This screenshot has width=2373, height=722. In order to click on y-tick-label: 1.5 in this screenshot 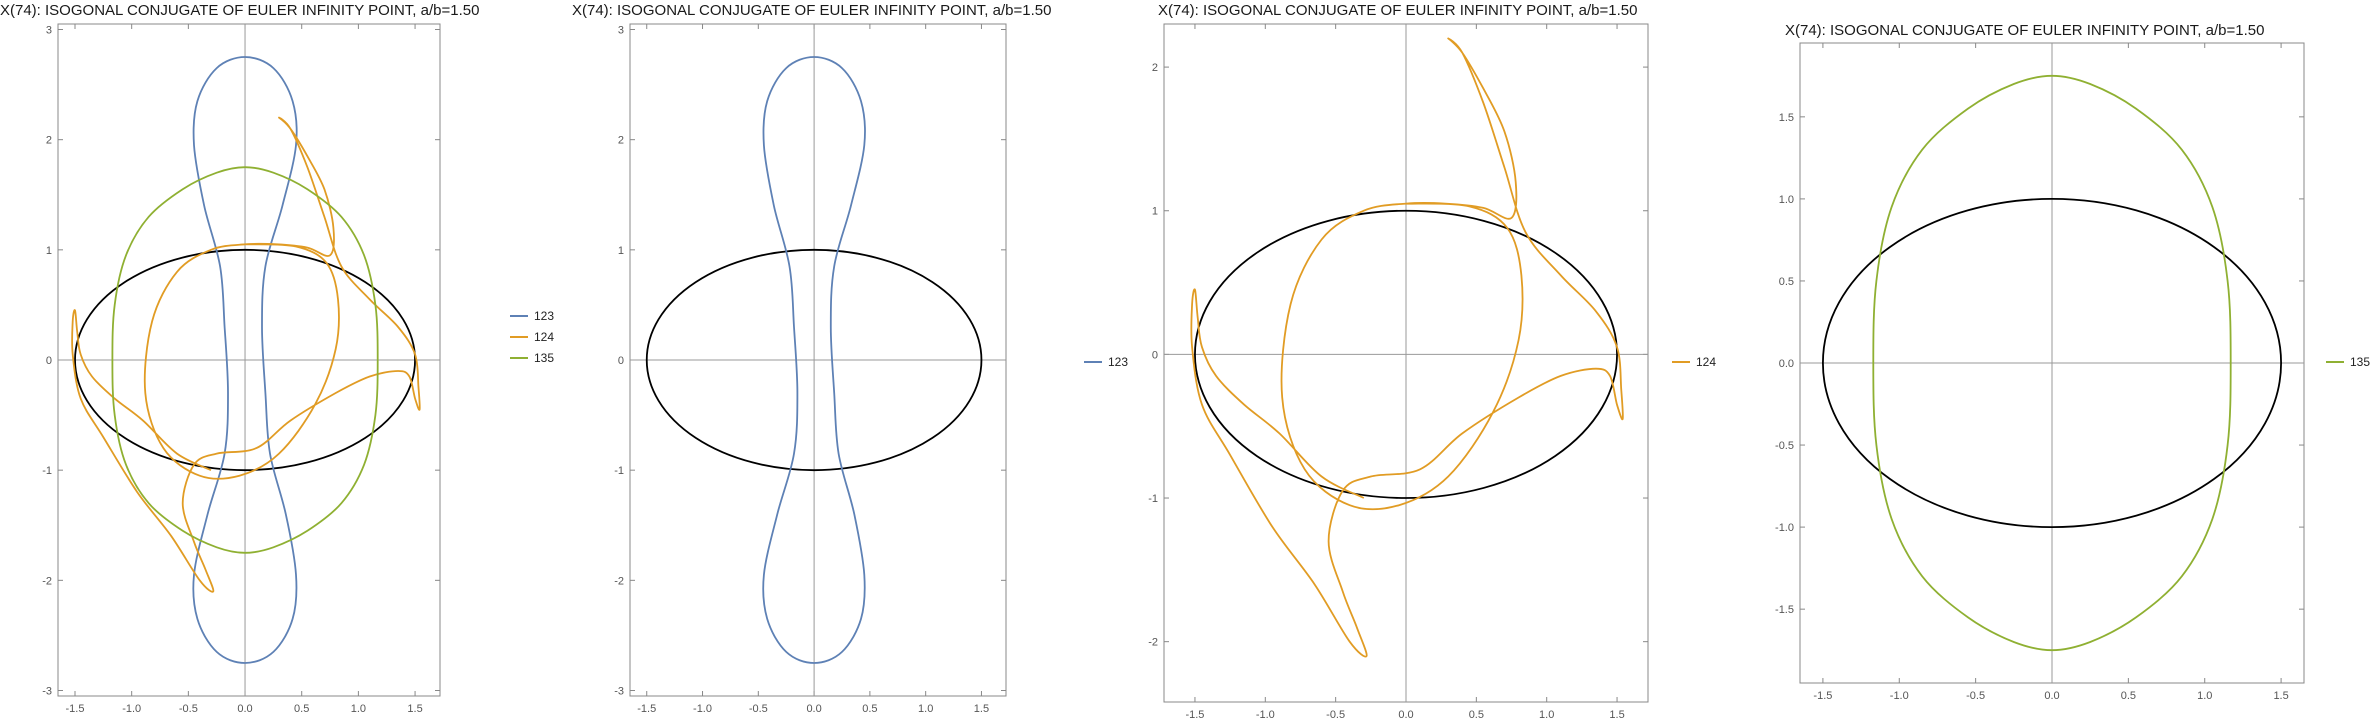, I will do `click(1786, 118)`.